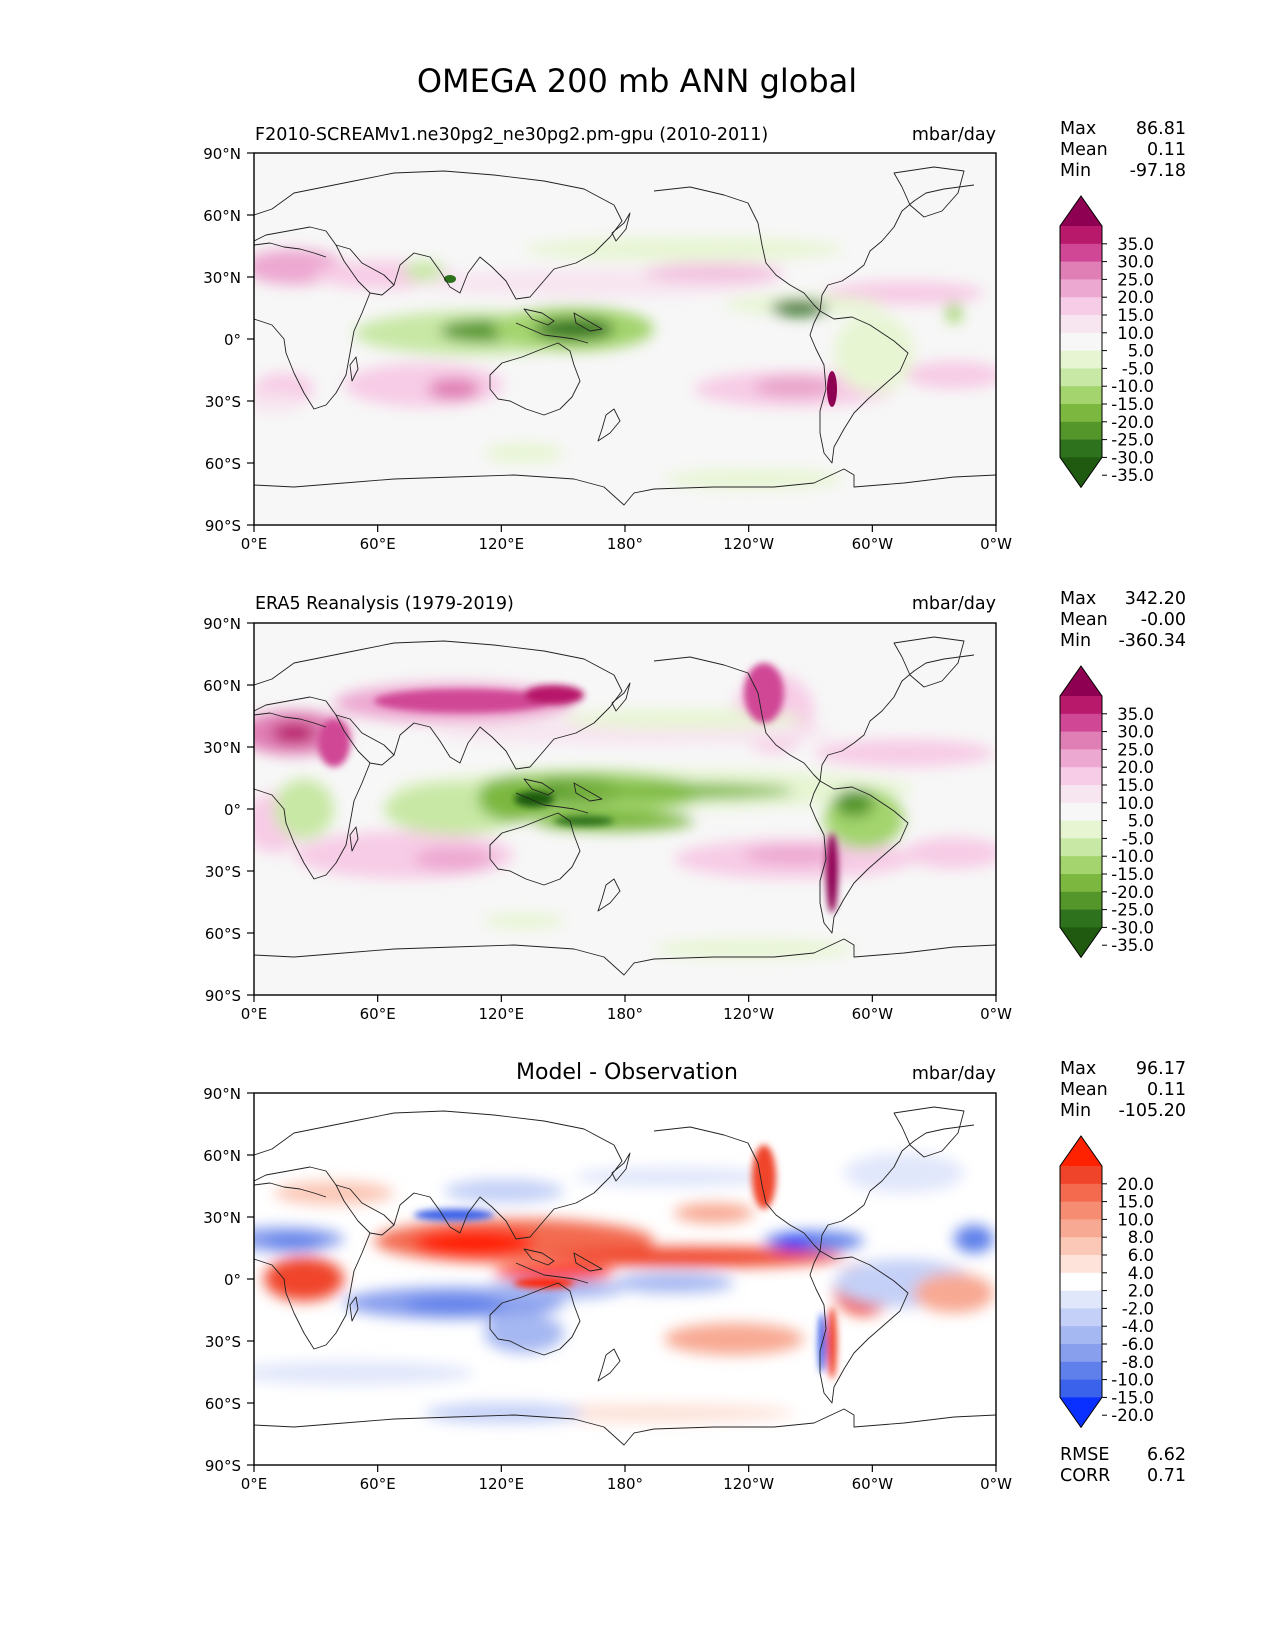 Image resolution: width=1275 pixels, height=1650 pixels. What do you see at coordinates (873, 1484) in the screenshot?
I see `lon-tick-label: 60°W` at bounding box center [873, 1484].